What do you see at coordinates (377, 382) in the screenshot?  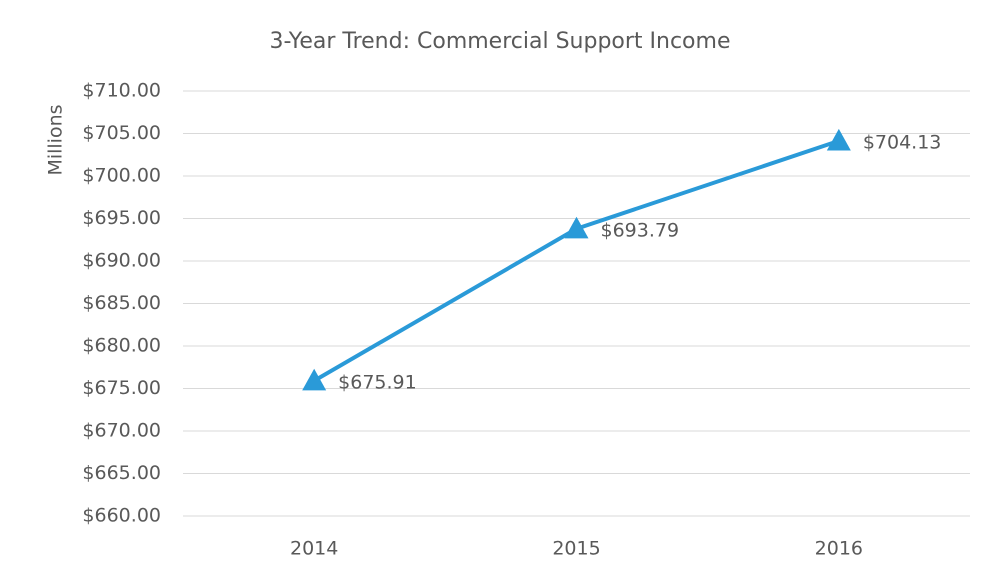 I see `data-label: $675.91` at bounding box center [377, 382].